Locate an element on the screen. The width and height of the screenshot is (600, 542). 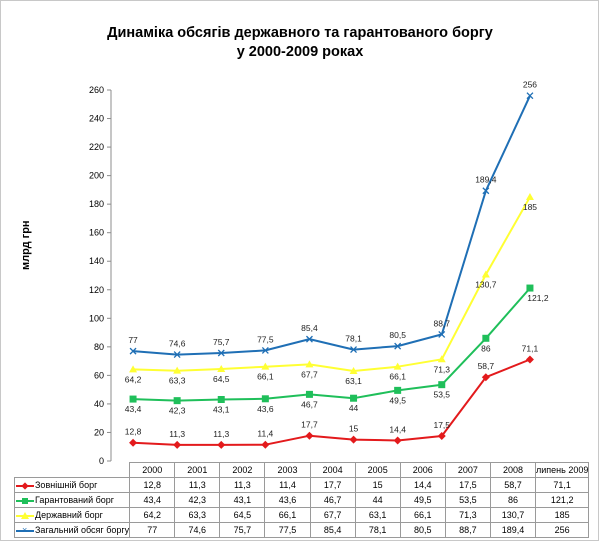
legend-entry: Гарантований борг is located at coordinates (72, 500).